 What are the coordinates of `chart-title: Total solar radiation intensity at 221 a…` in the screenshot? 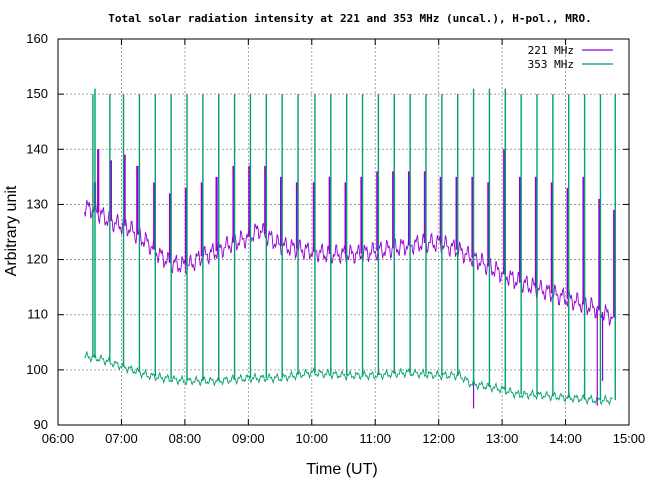 It's located at (349, 18).